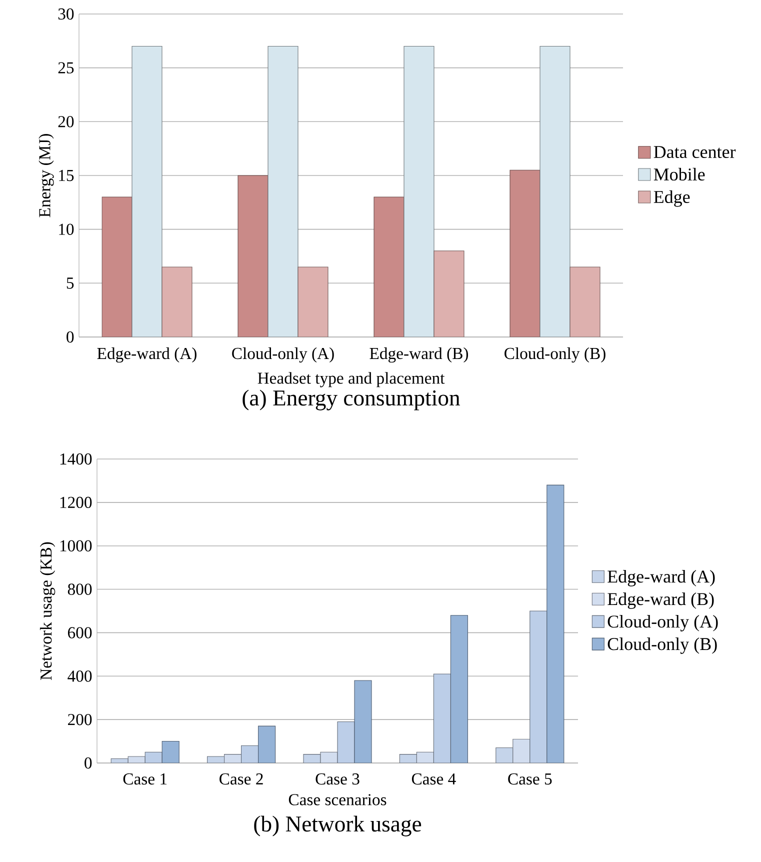 This screenshot has height=862, width=761. What do you see at coordinates (66, 122) in the screenshot?
I see `y-tick-label: 20` at bounding box center [66, 122].